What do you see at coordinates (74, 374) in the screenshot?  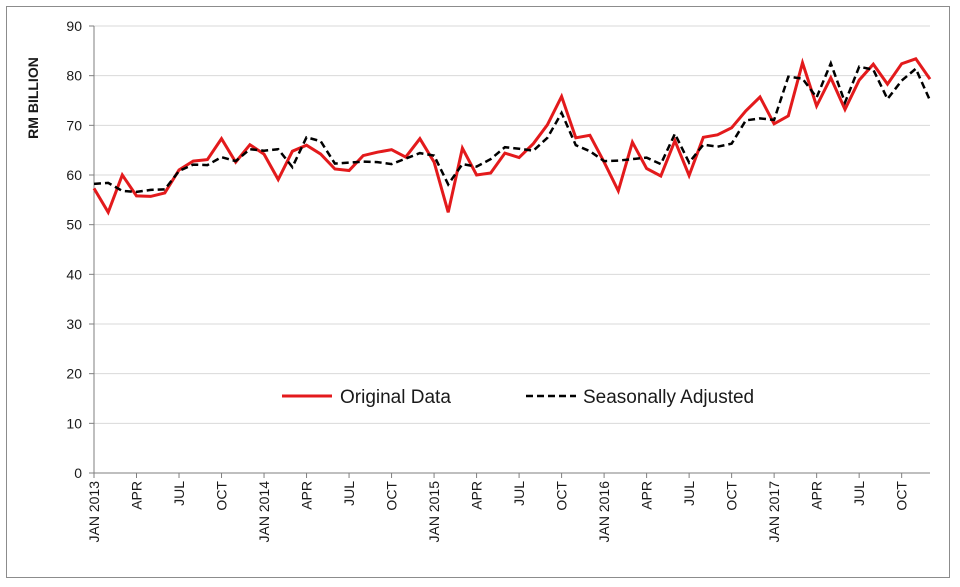 I see `y-tick-label: 20` at bounding box center [74, 374].